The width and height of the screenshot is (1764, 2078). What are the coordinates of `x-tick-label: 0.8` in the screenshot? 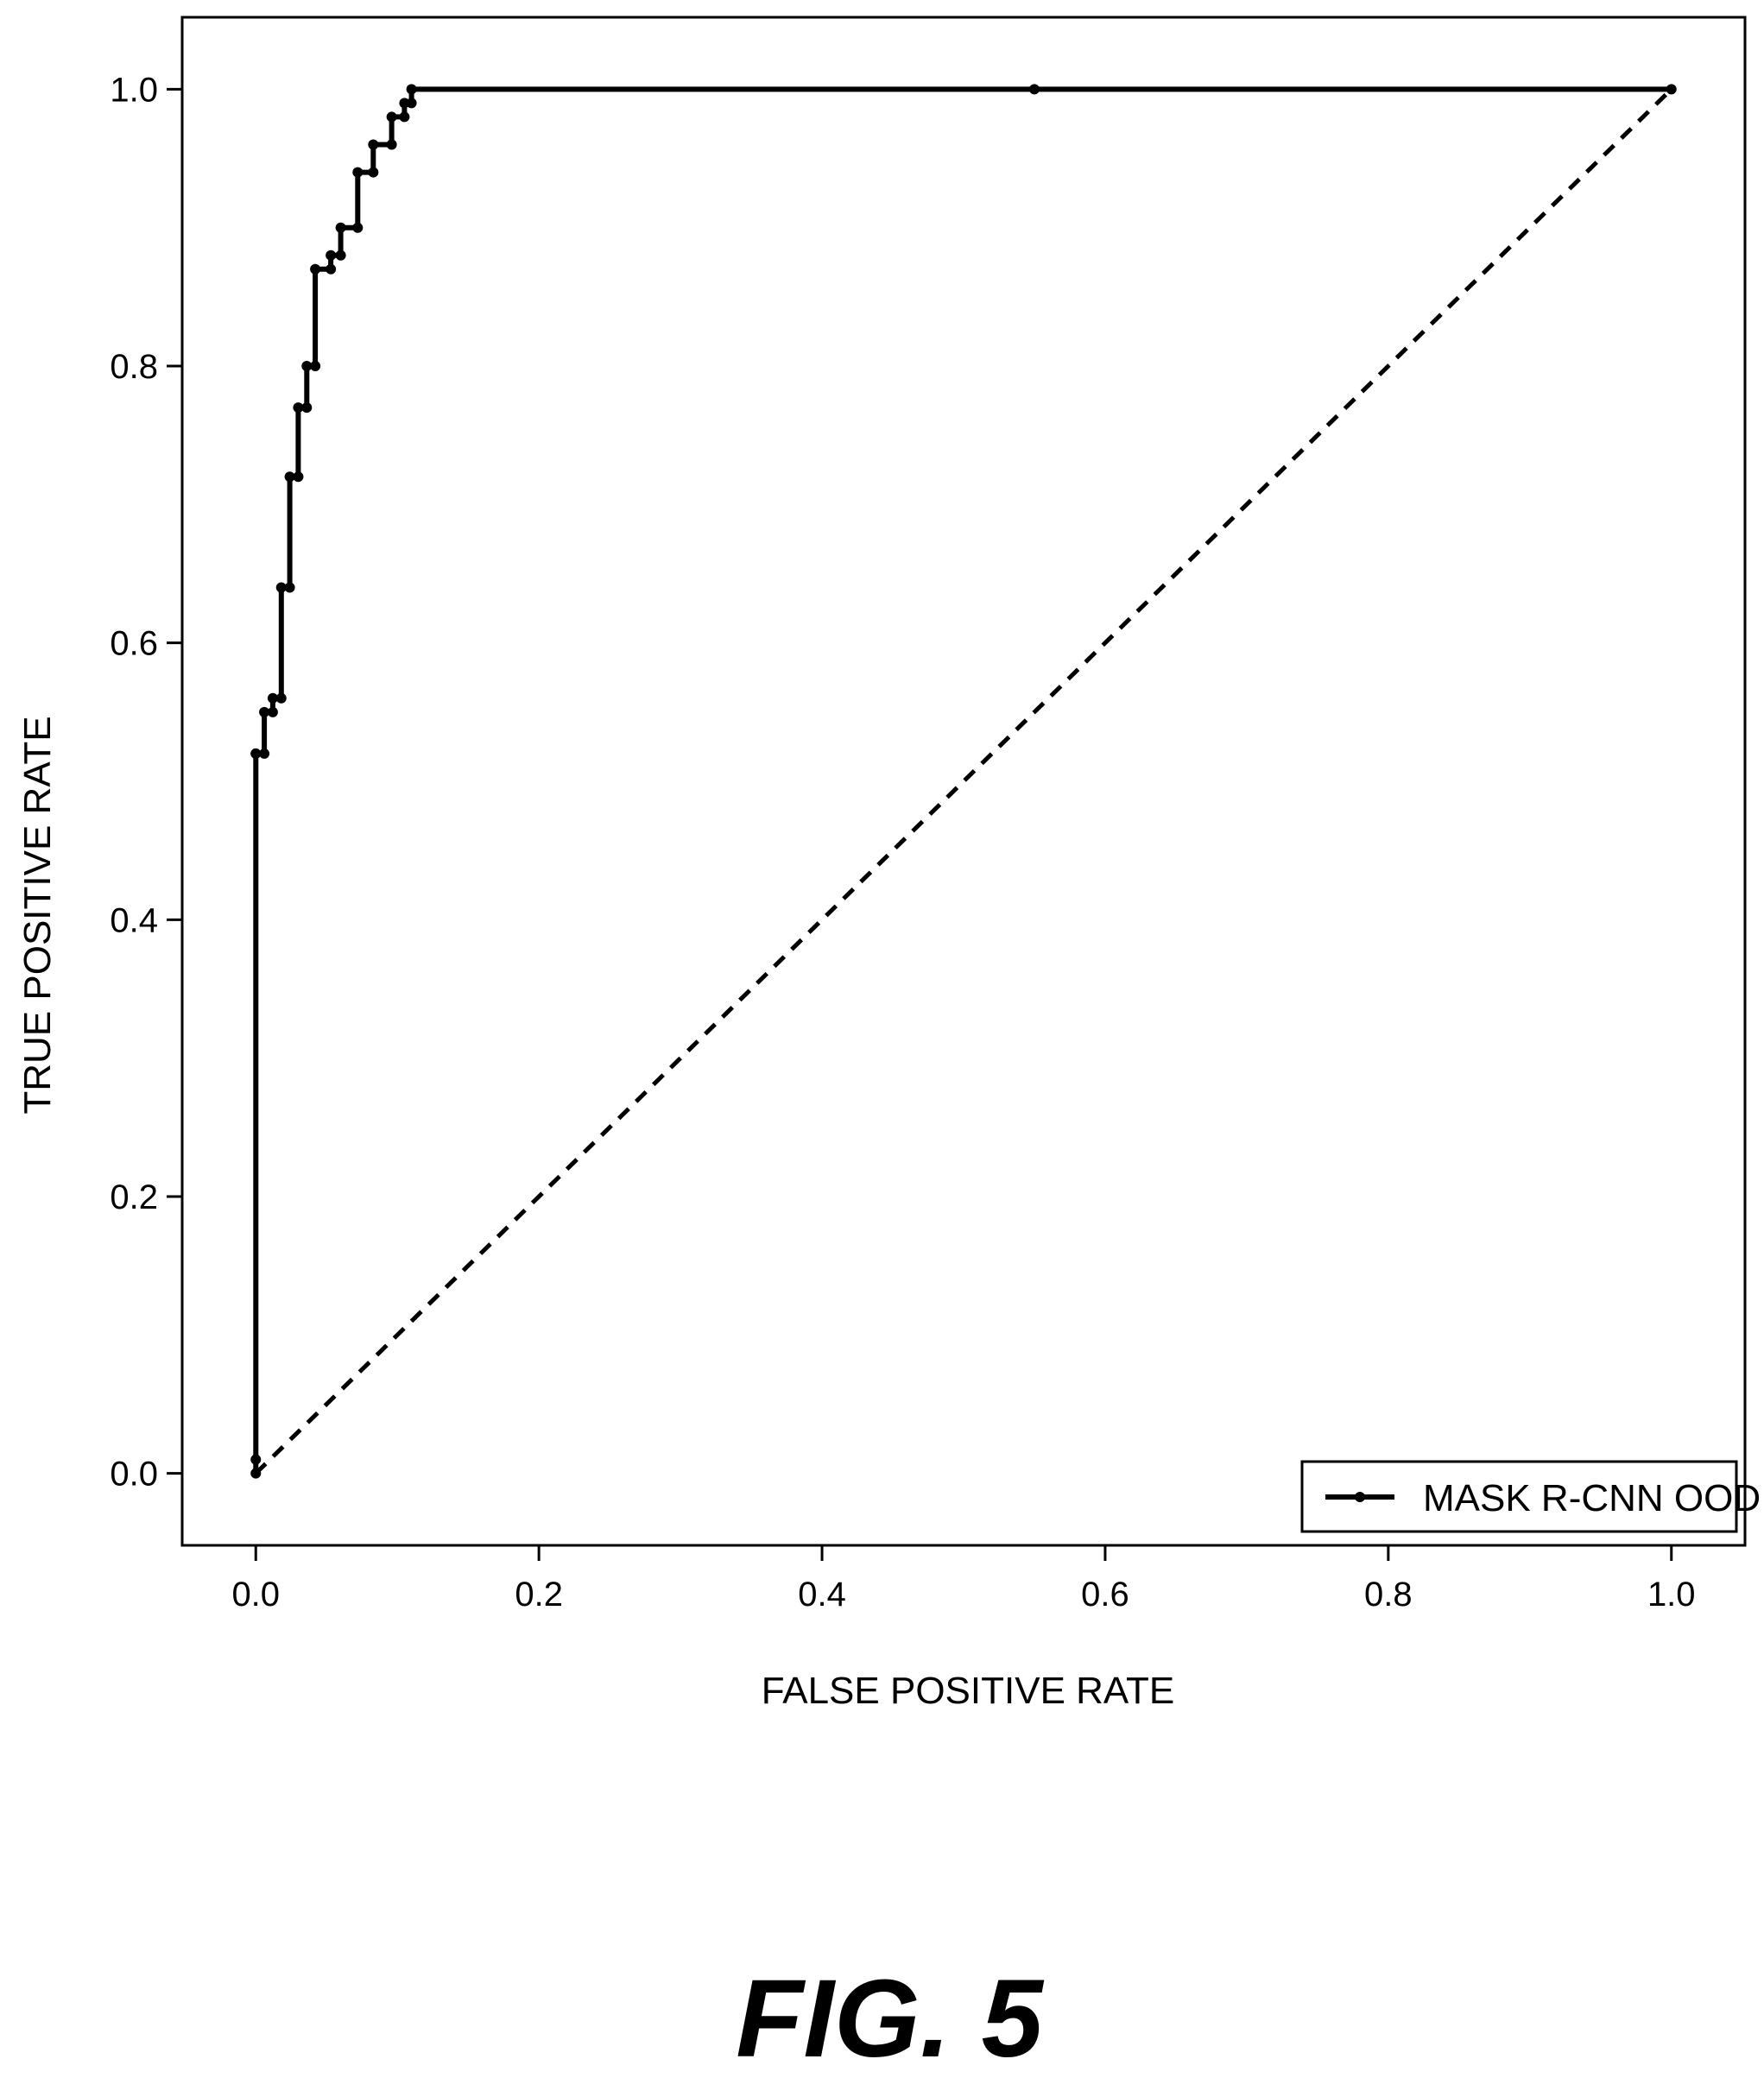 It's located at (1389, 1595).